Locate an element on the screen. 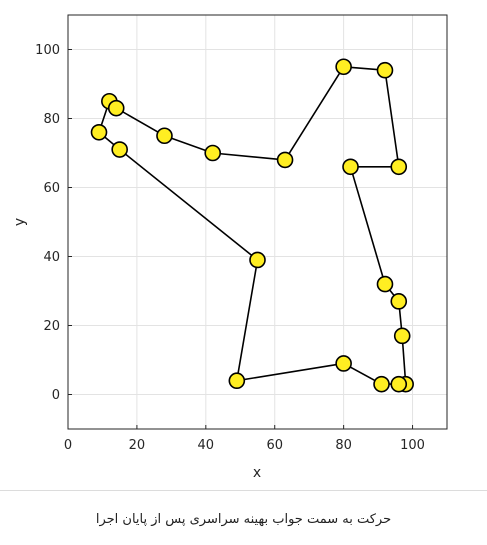  y-tick-label: 20 is located at coordinates (51, 326).